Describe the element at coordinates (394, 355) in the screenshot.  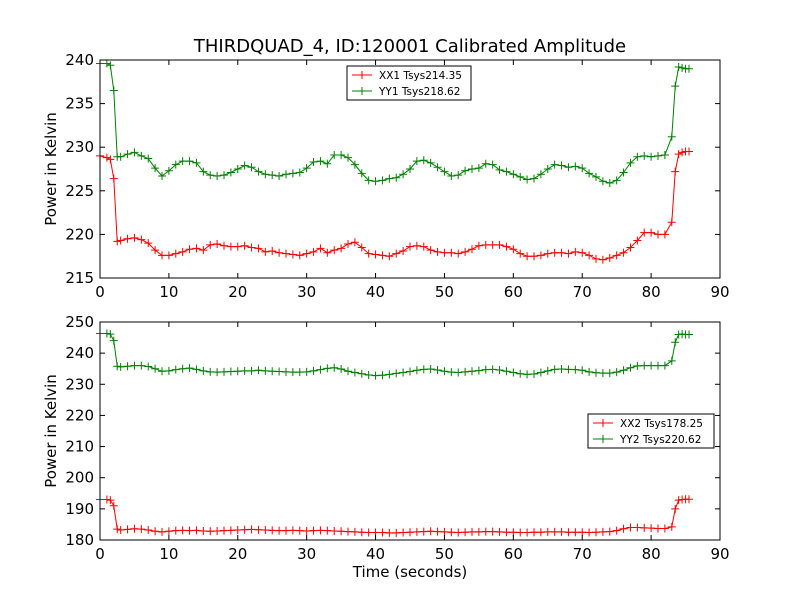
I see `series-line` at that location.